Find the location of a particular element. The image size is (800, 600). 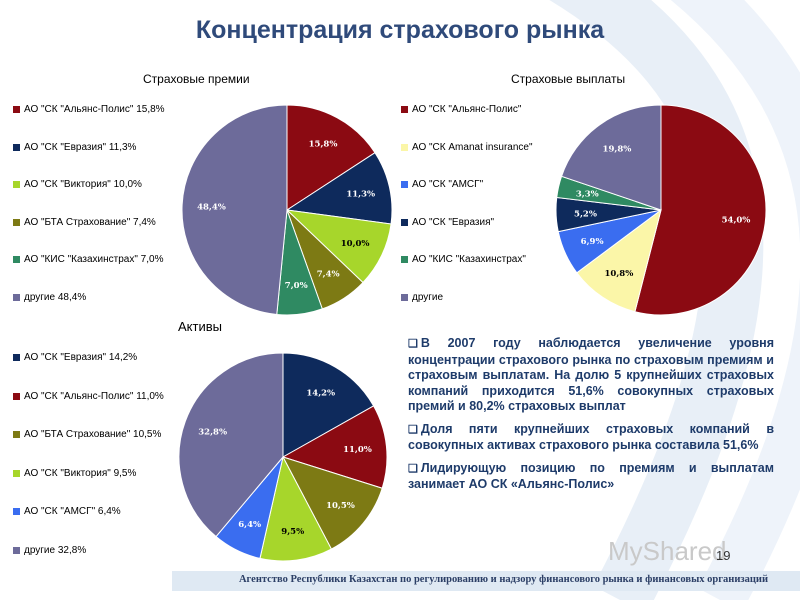

page-title: Концентрация страхового рынка is located at coordinates (400, 30).